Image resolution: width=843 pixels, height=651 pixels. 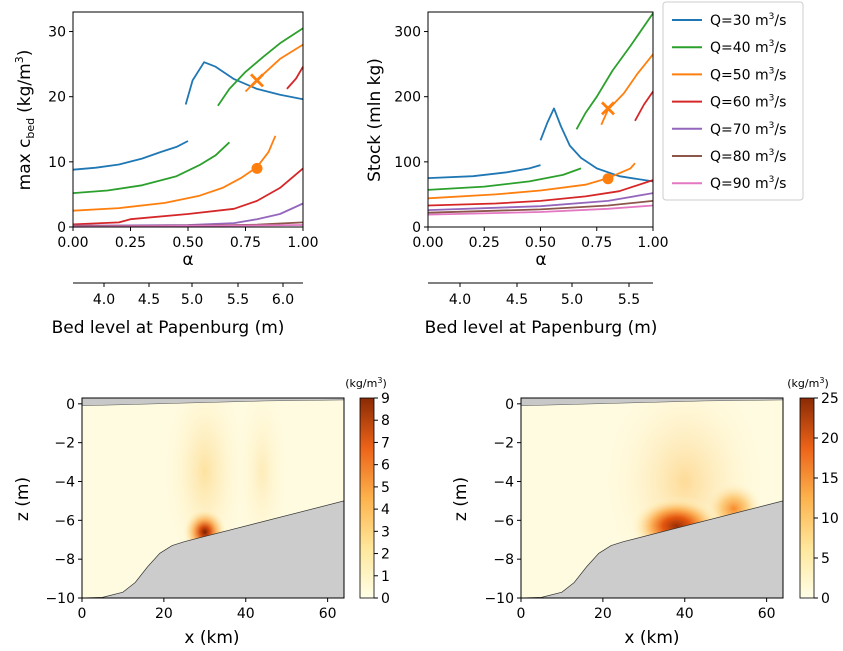 I want to click on legend-label: Q=30 m3/s, so click(x=748, y=20).